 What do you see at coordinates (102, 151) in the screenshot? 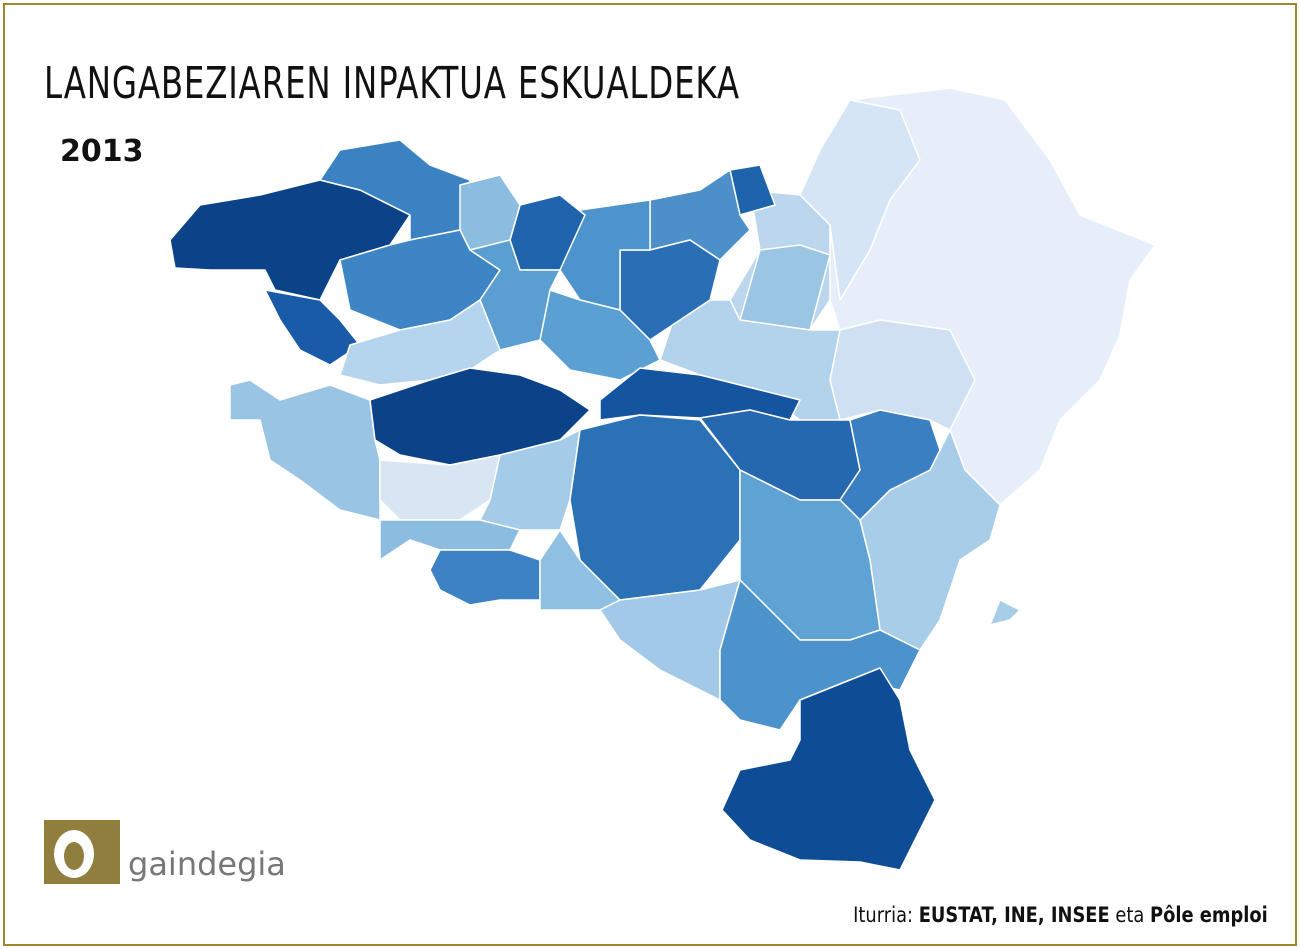
I see `year: 2013` at bounding box center [102, 151].